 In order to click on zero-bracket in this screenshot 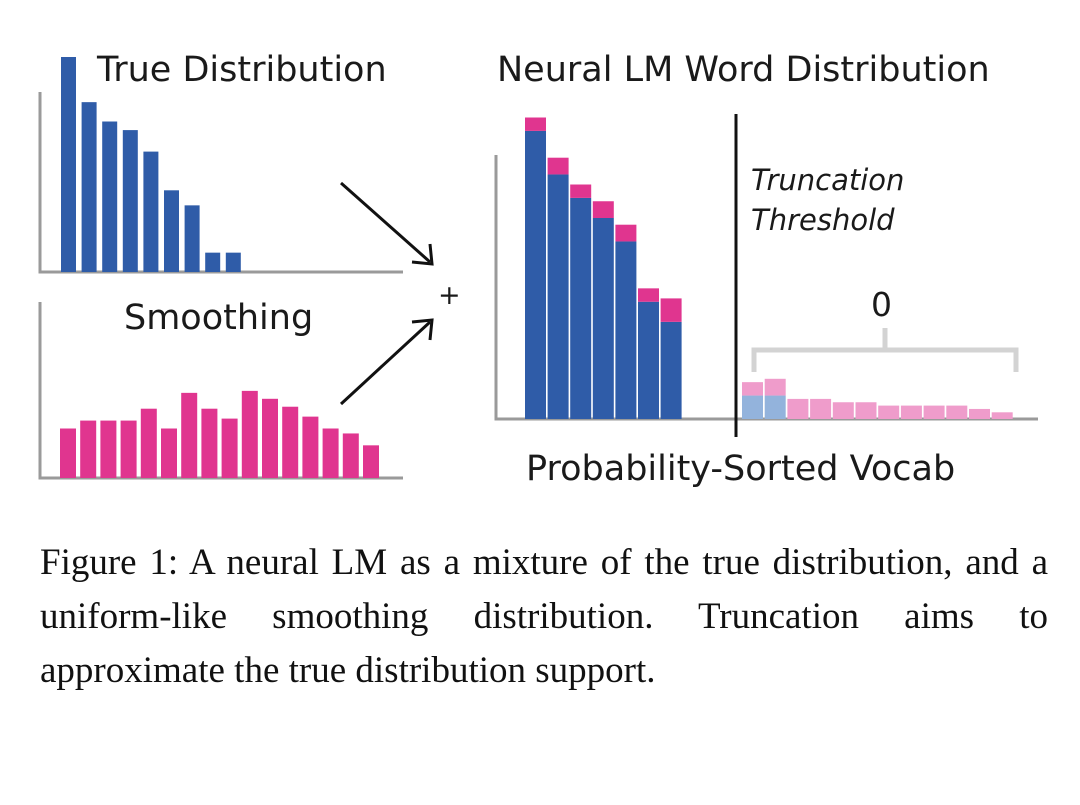, I will do `click(885, 350)`.